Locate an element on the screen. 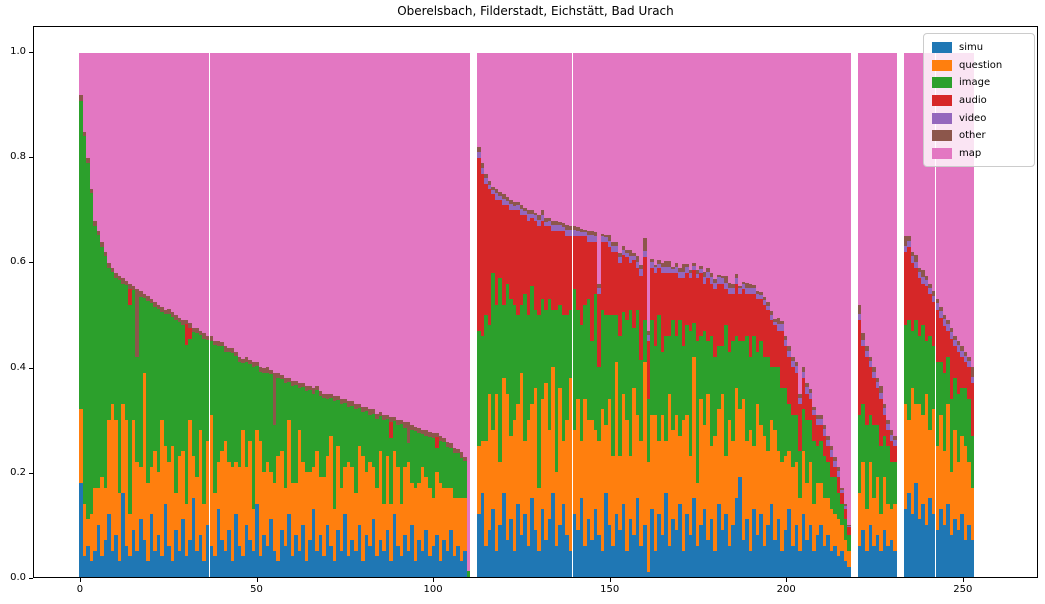  bar-x125 is located at coordinates (521, 314).